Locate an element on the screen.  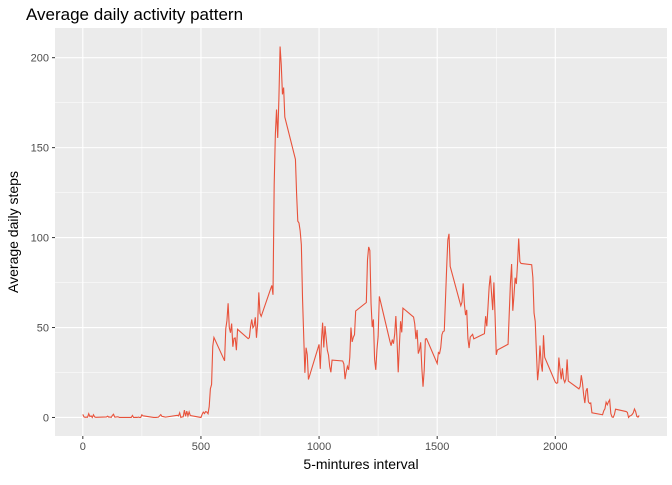
y-tick-label: 50 is located at coordinates (43, 329).